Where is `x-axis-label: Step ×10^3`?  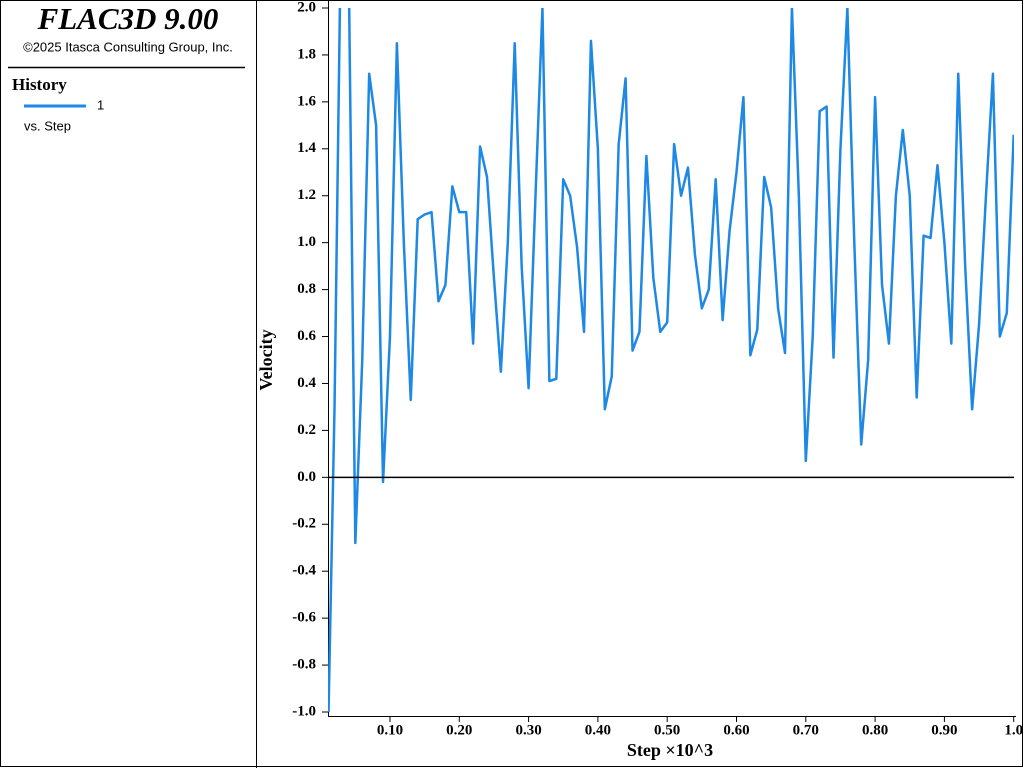 x-axis-label: Step ×10^3 is located at coordinates (670, 750).